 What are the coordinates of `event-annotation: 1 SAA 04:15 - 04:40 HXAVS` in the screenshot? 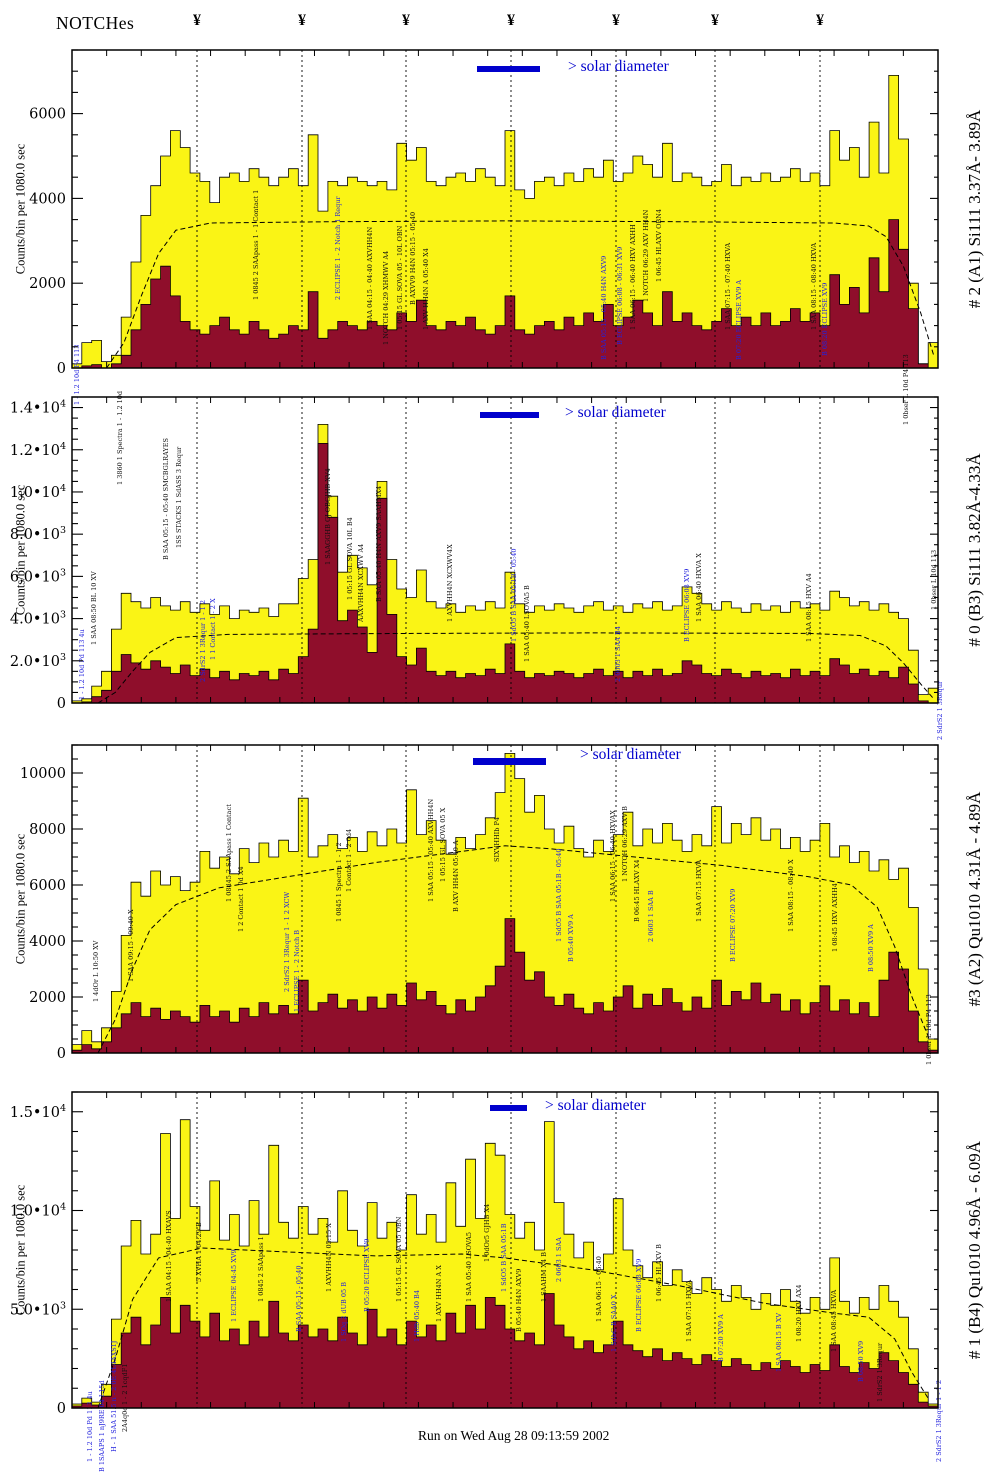 It's located at (169, 1256).